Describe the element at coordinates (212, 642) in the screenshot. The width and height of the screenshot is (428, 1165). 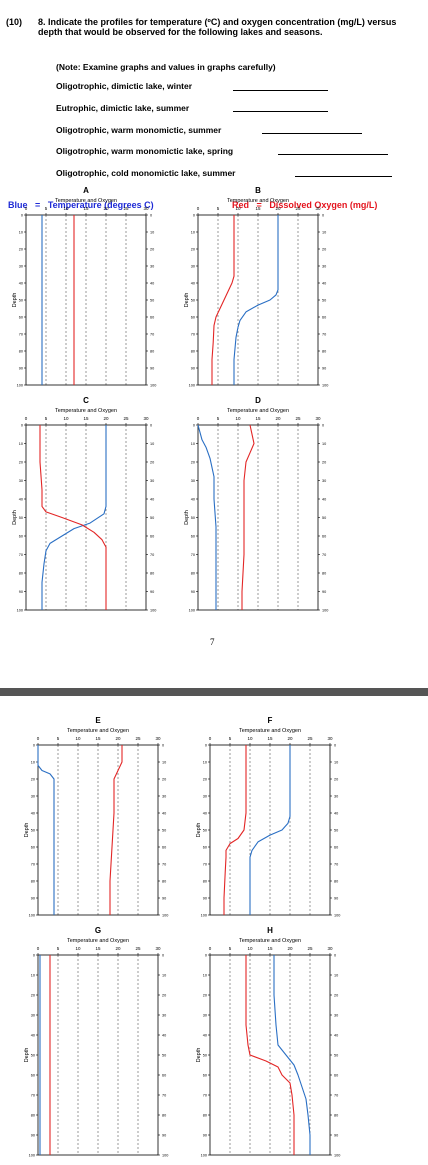
I see `page-number: 7` at that location.